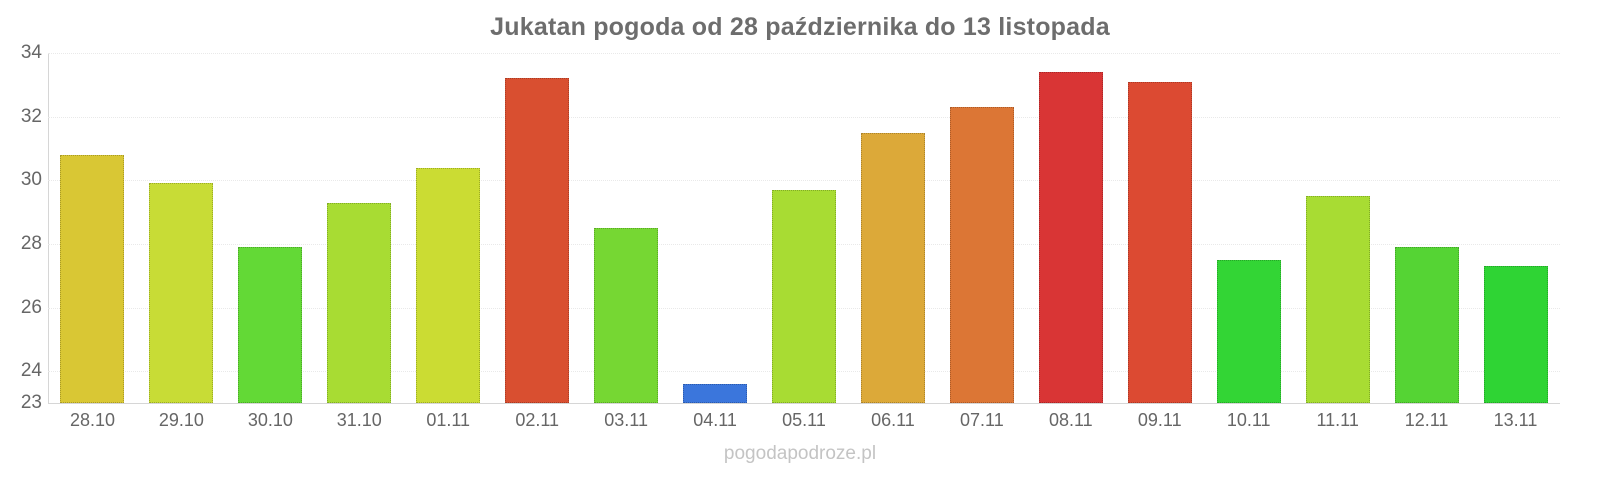  Describe the element at coordinates (804, 420) in the screenshot. I see `x-axis-label-05.11: 05.11` at that location.